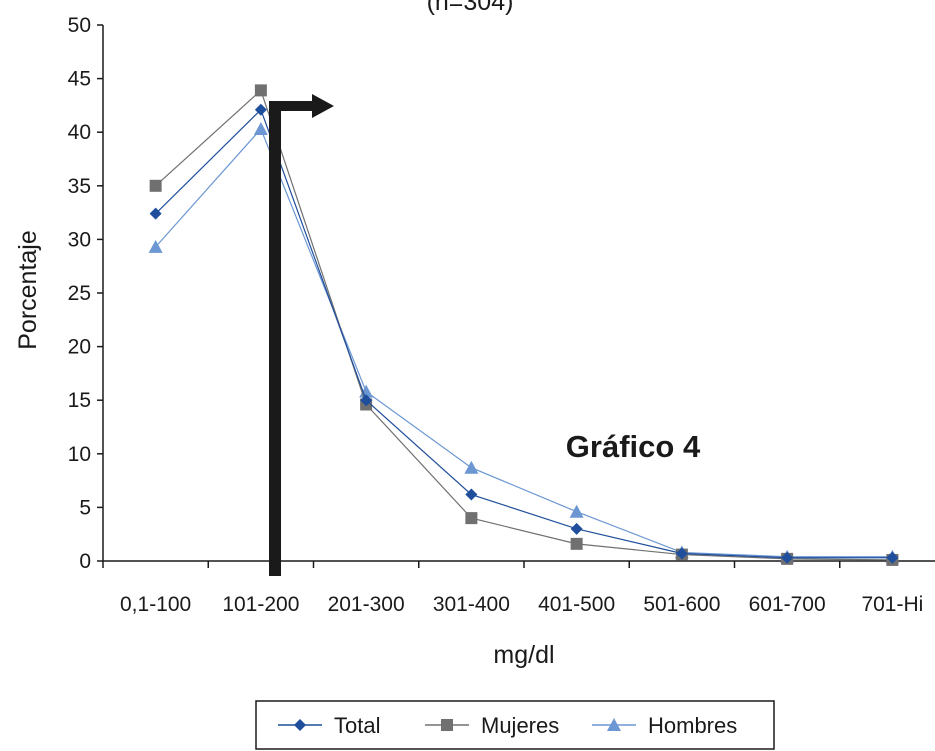 Image resolution: width=935 pixels, height=751 pixels. What do you see at coordinates (681, 604) in the screenshot?
I see `x-tick-label: 501-600` at bounding box center [681, 604].